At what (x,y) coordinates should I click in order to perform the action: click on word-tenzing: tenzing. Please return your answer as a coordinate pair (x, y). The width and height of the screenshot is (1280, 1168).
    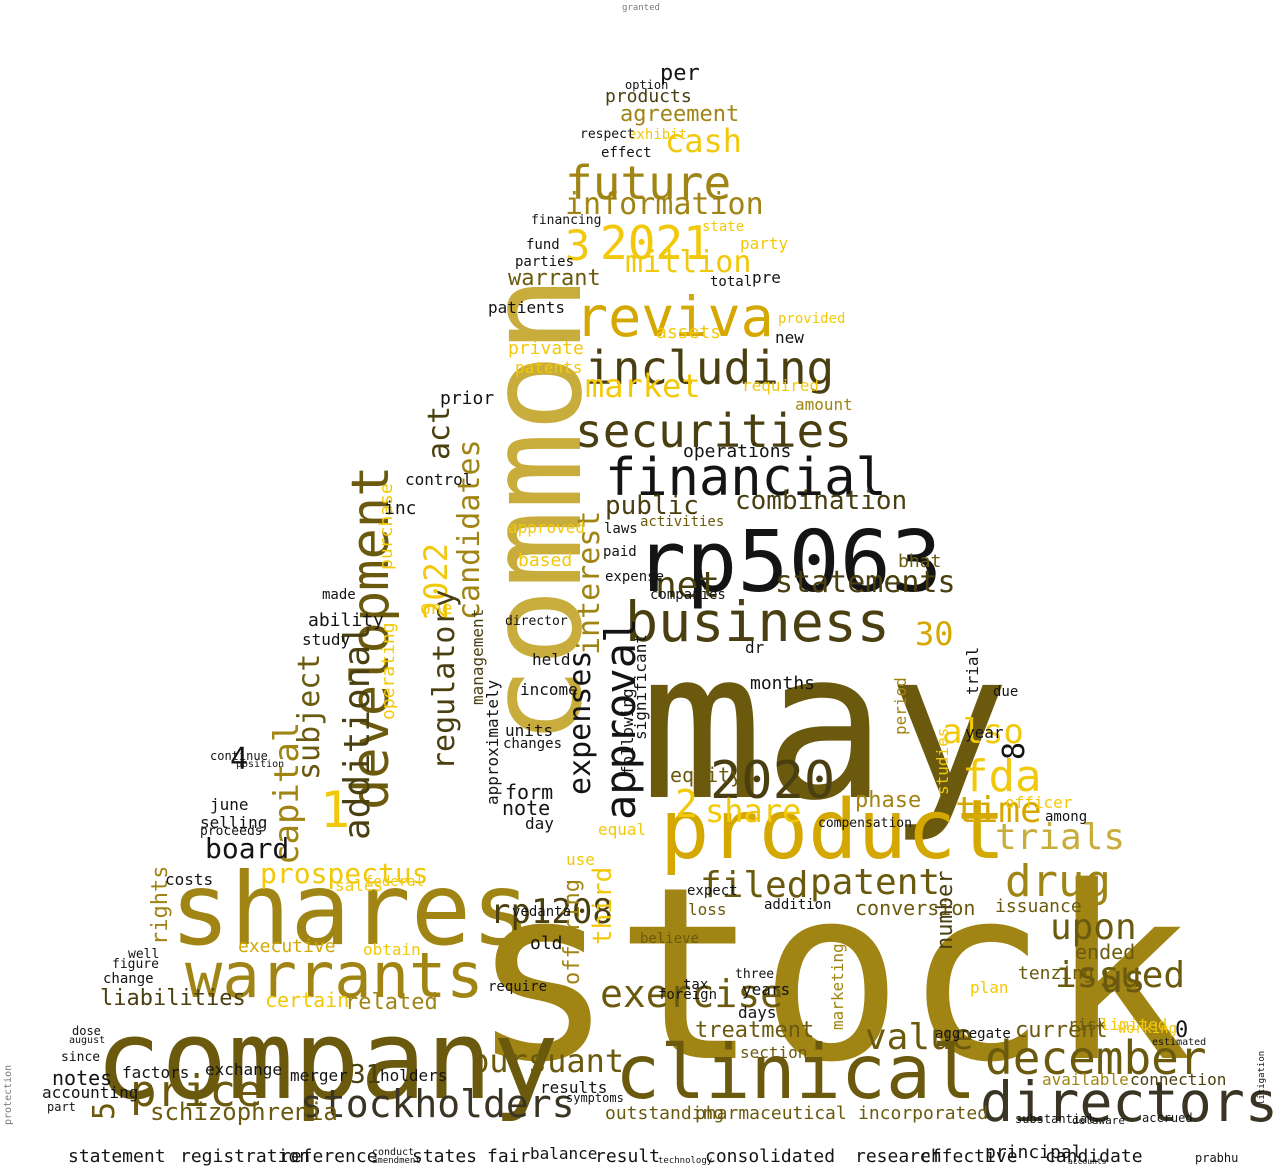
    Looking at the image, I should click on (1056, 973).